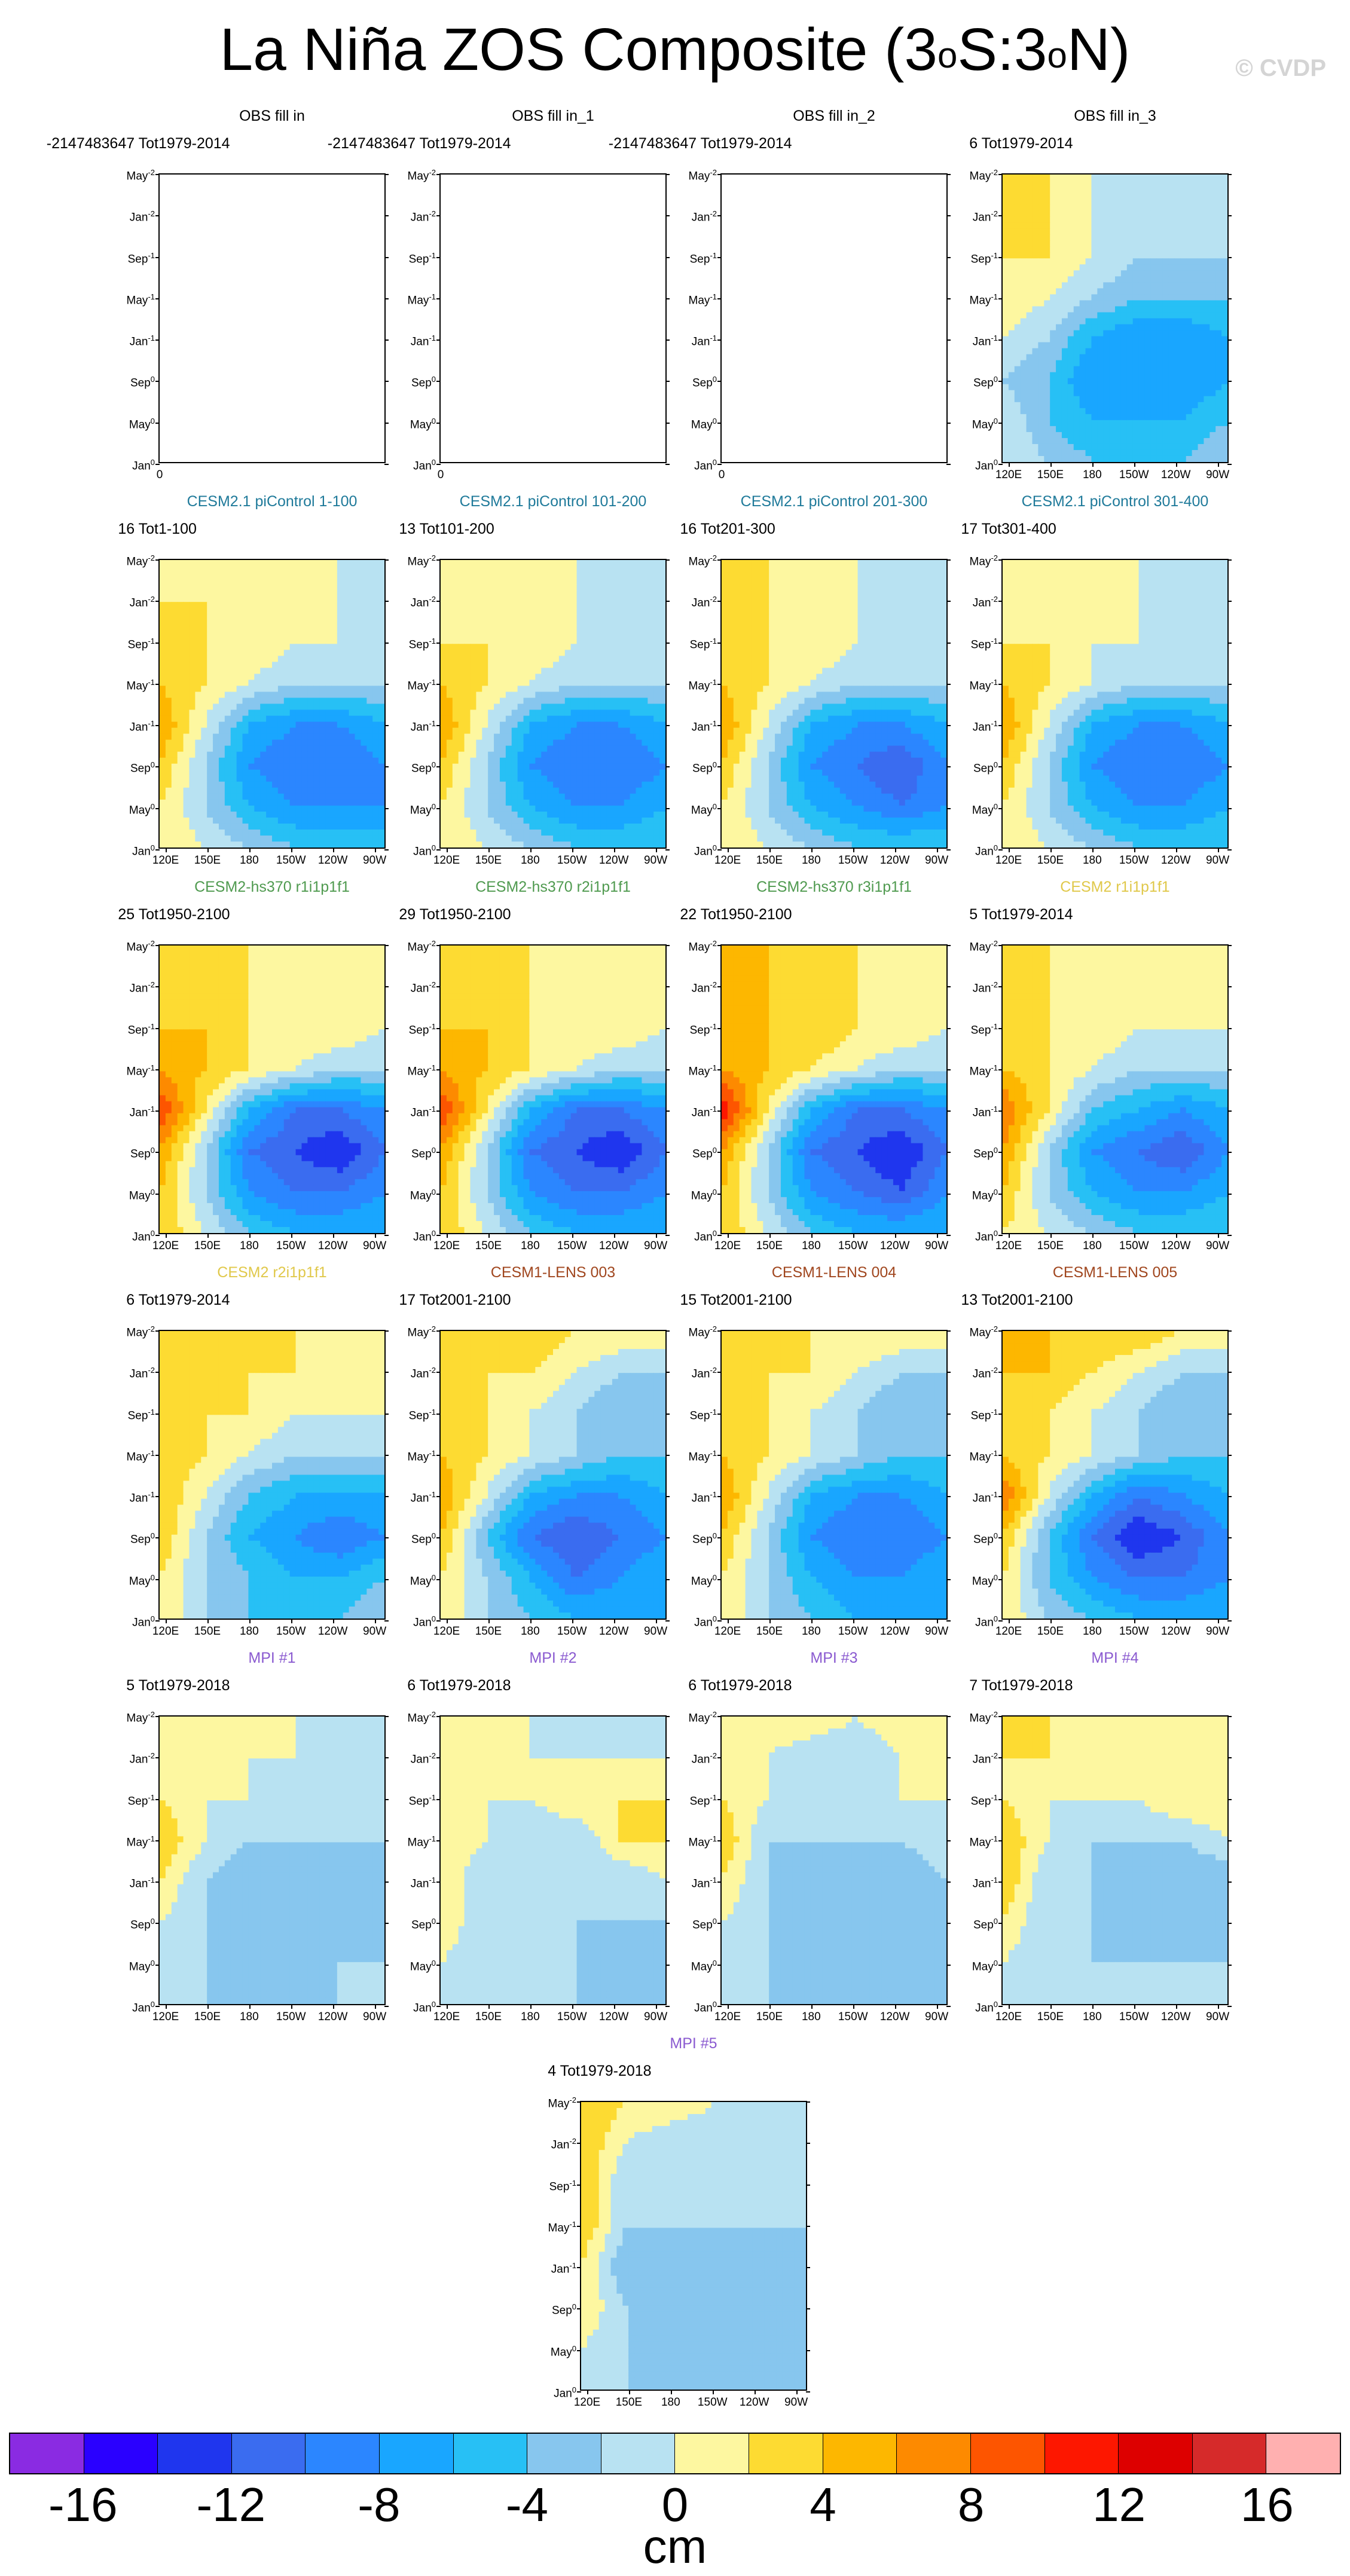 The height and width of the screenshot is (2576, 1350). What do you see at coordinates (434, 421) in the screenshot?
I see `y-tick-lag: 0` at bounding box center [434, 421].